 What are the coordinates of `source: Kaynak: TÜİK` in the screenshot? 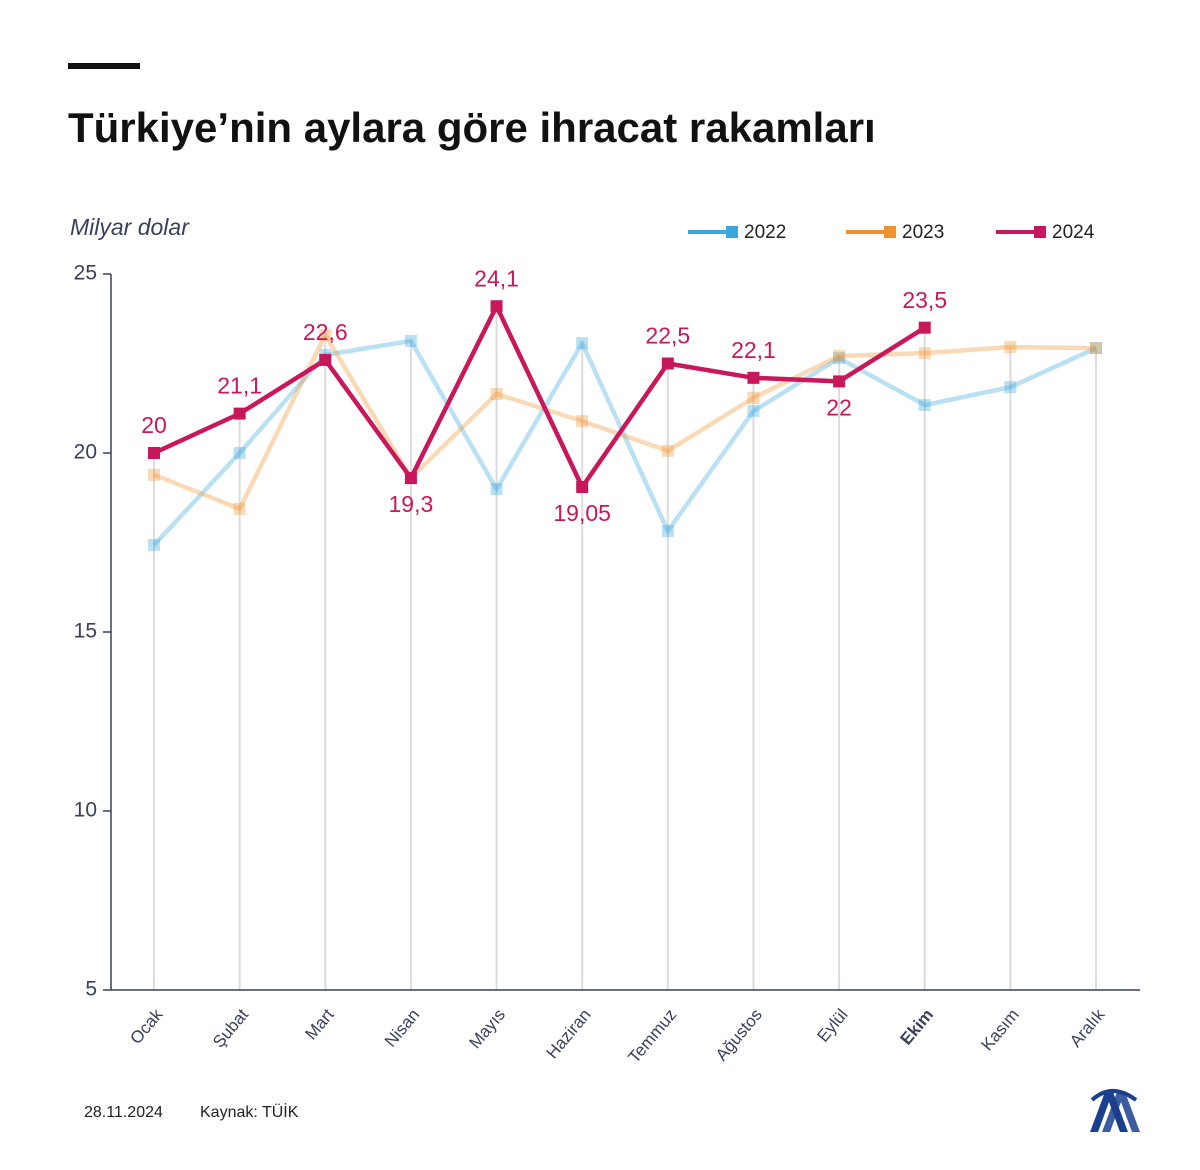 It's located at (249, 1111).